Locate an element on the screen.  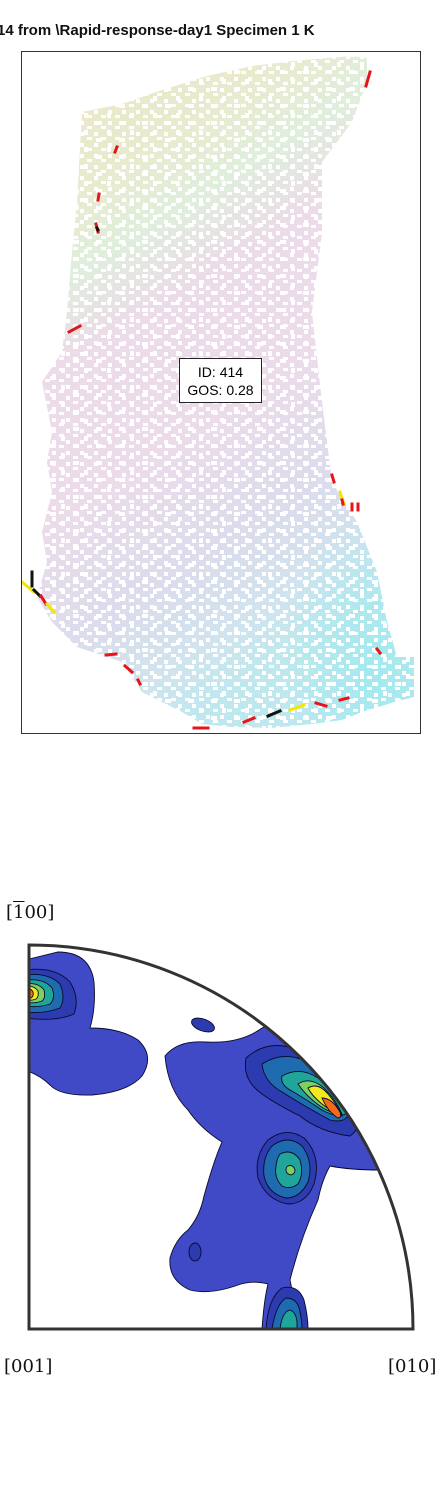
grain-info-label: ID: 414 GOS: 0.28 is located at coordinates (220, 380).